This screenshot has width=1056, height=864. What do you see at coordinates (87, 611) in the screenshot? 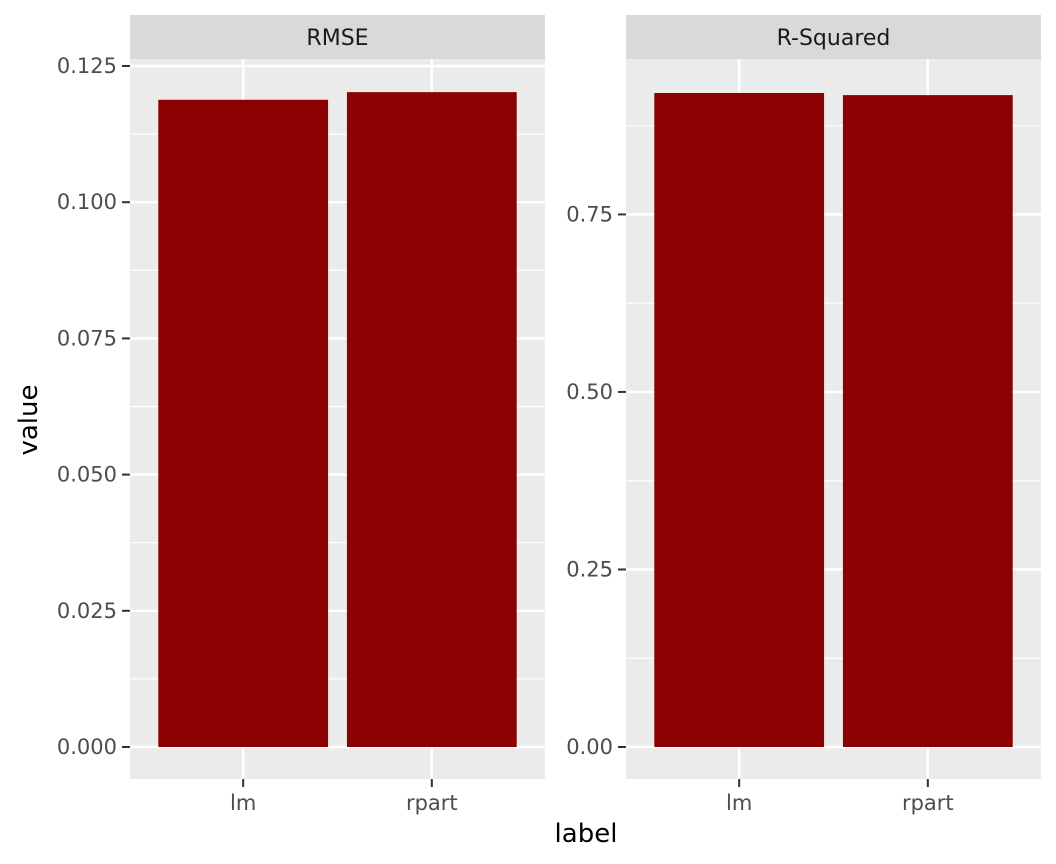
I see `y-tick-label: 0.025` at bounding box center [87, 611].